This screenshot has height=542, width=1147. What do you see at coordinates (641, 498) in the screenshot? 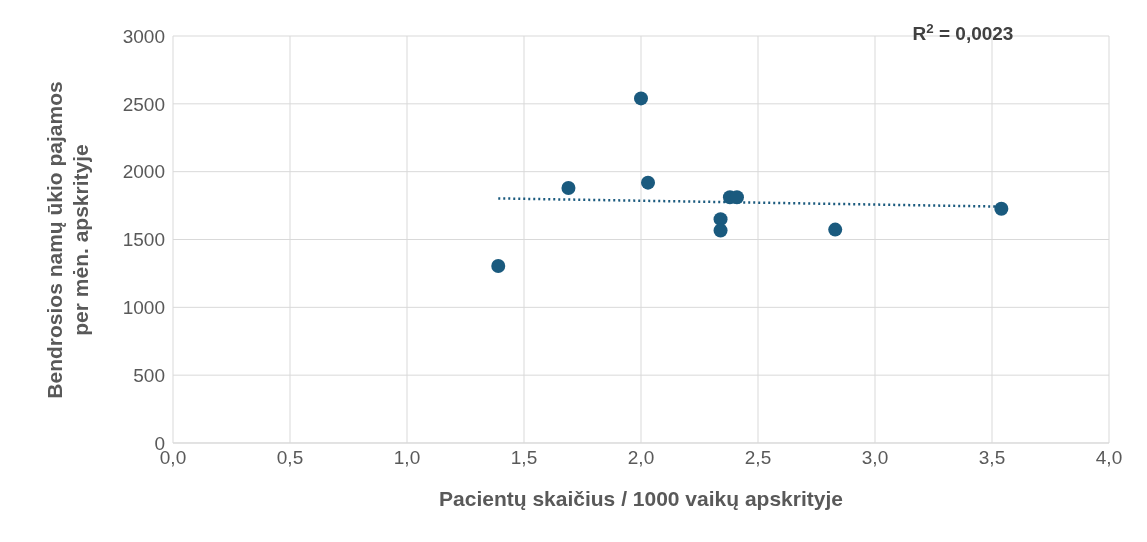
I see `x-axis-title: Pacientų skaičius / 1000 vaikų apskrityje` at bounding box center [641, 498].